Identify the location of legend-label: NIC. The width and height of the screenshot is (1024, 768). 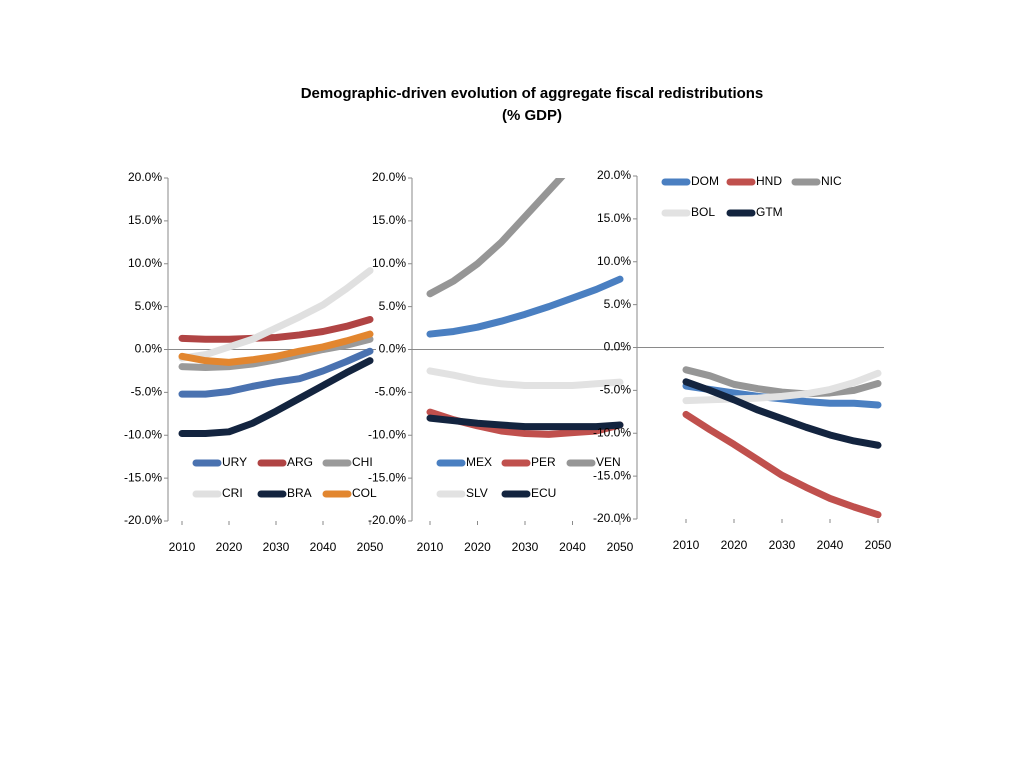
(831, 181).